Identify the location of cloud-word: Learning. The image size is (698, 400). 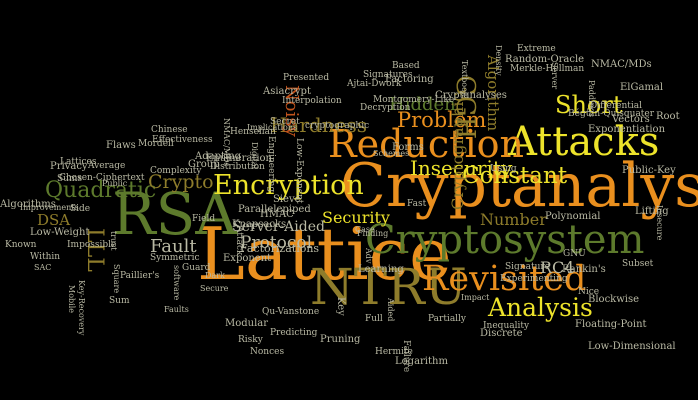
(381, 269).